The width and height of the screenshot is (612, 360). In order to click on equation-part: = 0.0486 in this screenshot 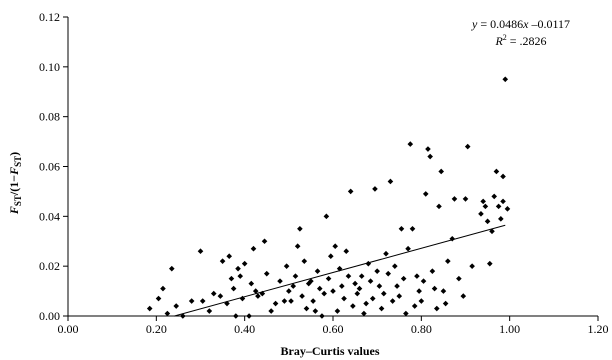, I will do `click(500, 24)`.